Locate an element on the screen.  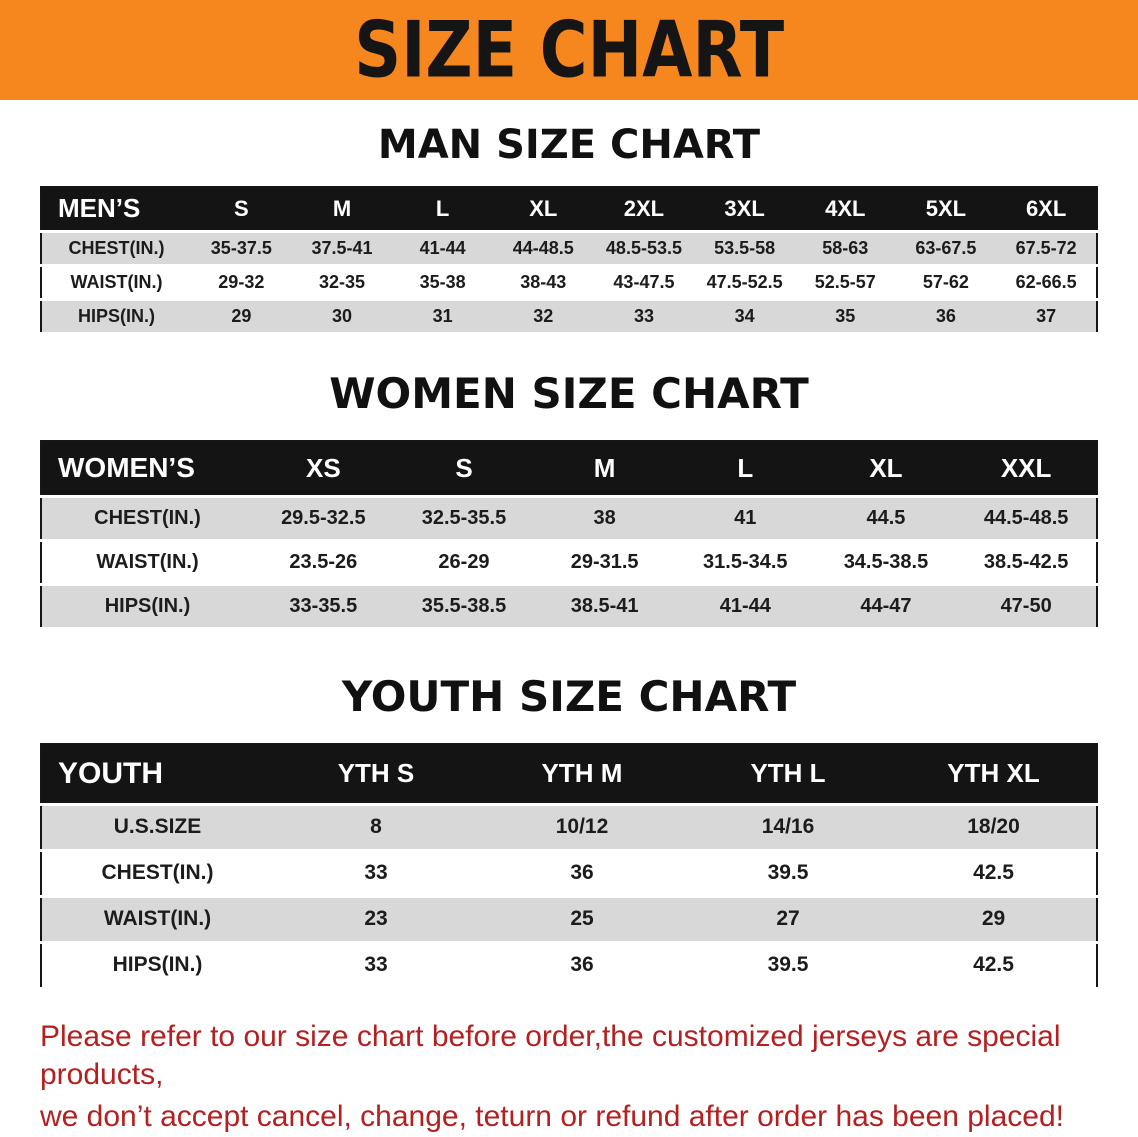
row-label-cell: HIPS(IN.) is located at coordinates (147, 607).